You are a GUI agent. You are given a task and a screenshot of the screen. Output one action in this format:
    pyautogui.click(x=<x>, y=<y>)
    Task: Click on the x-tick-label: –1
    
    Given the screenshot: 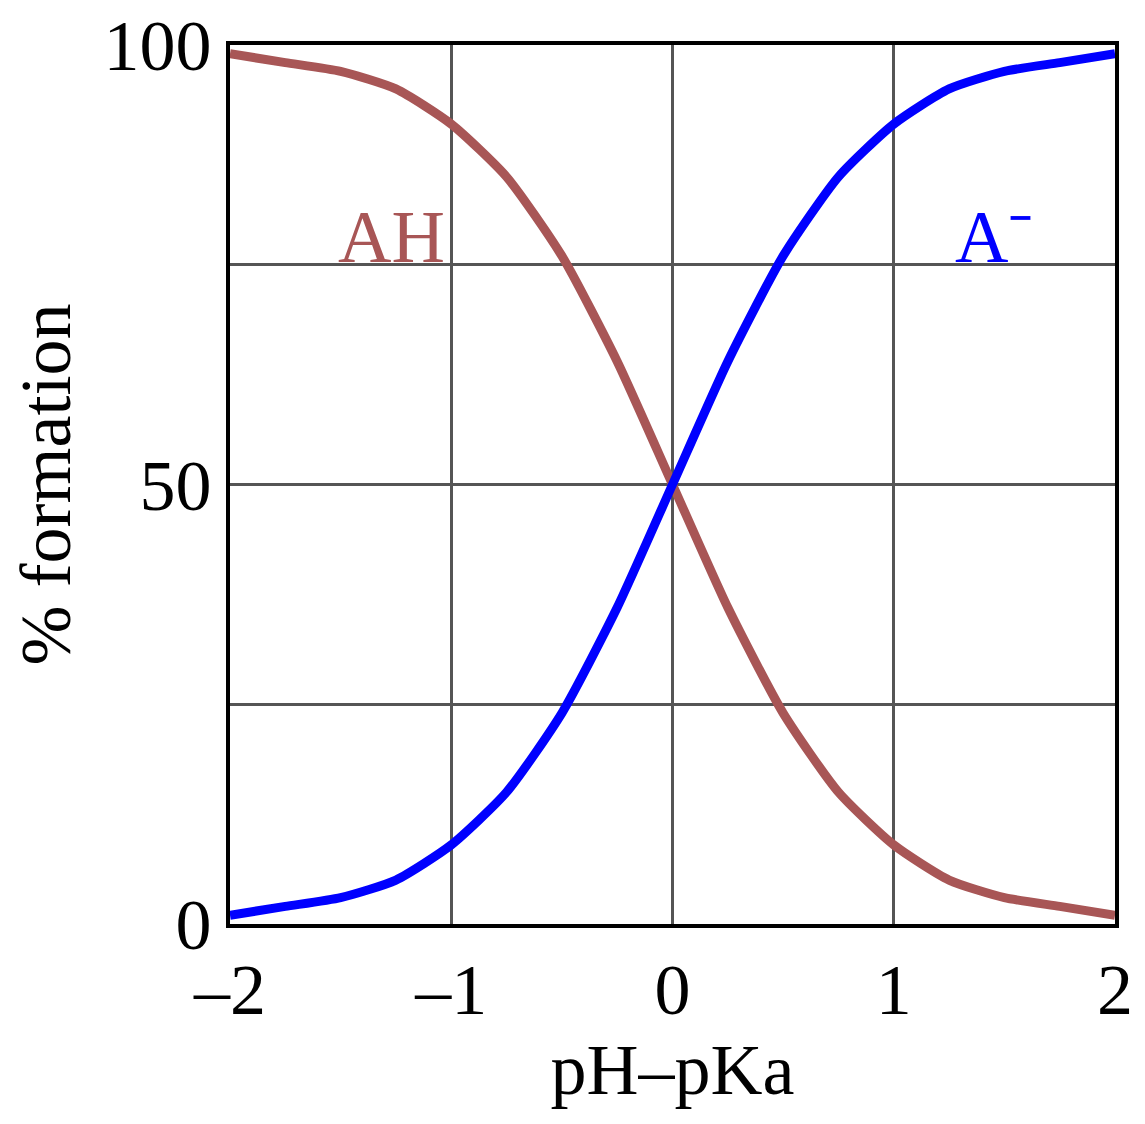 What is the action you would take?
    pyautogui.click(x=451, y=990)
    